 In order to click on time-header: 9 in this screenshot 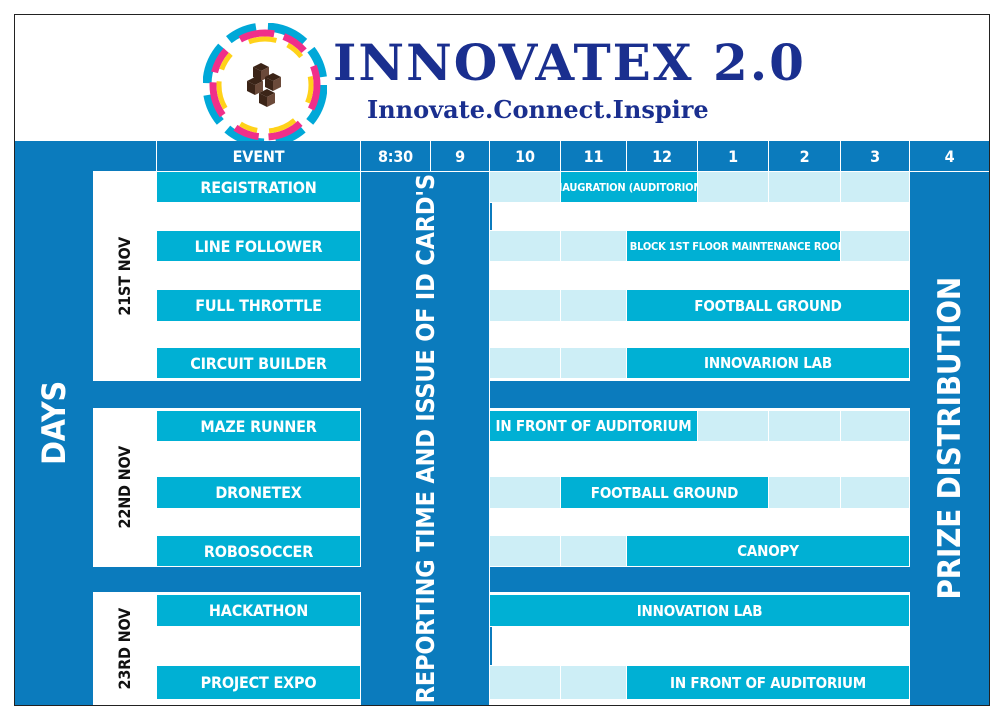, I will do `click(460, 156)`.